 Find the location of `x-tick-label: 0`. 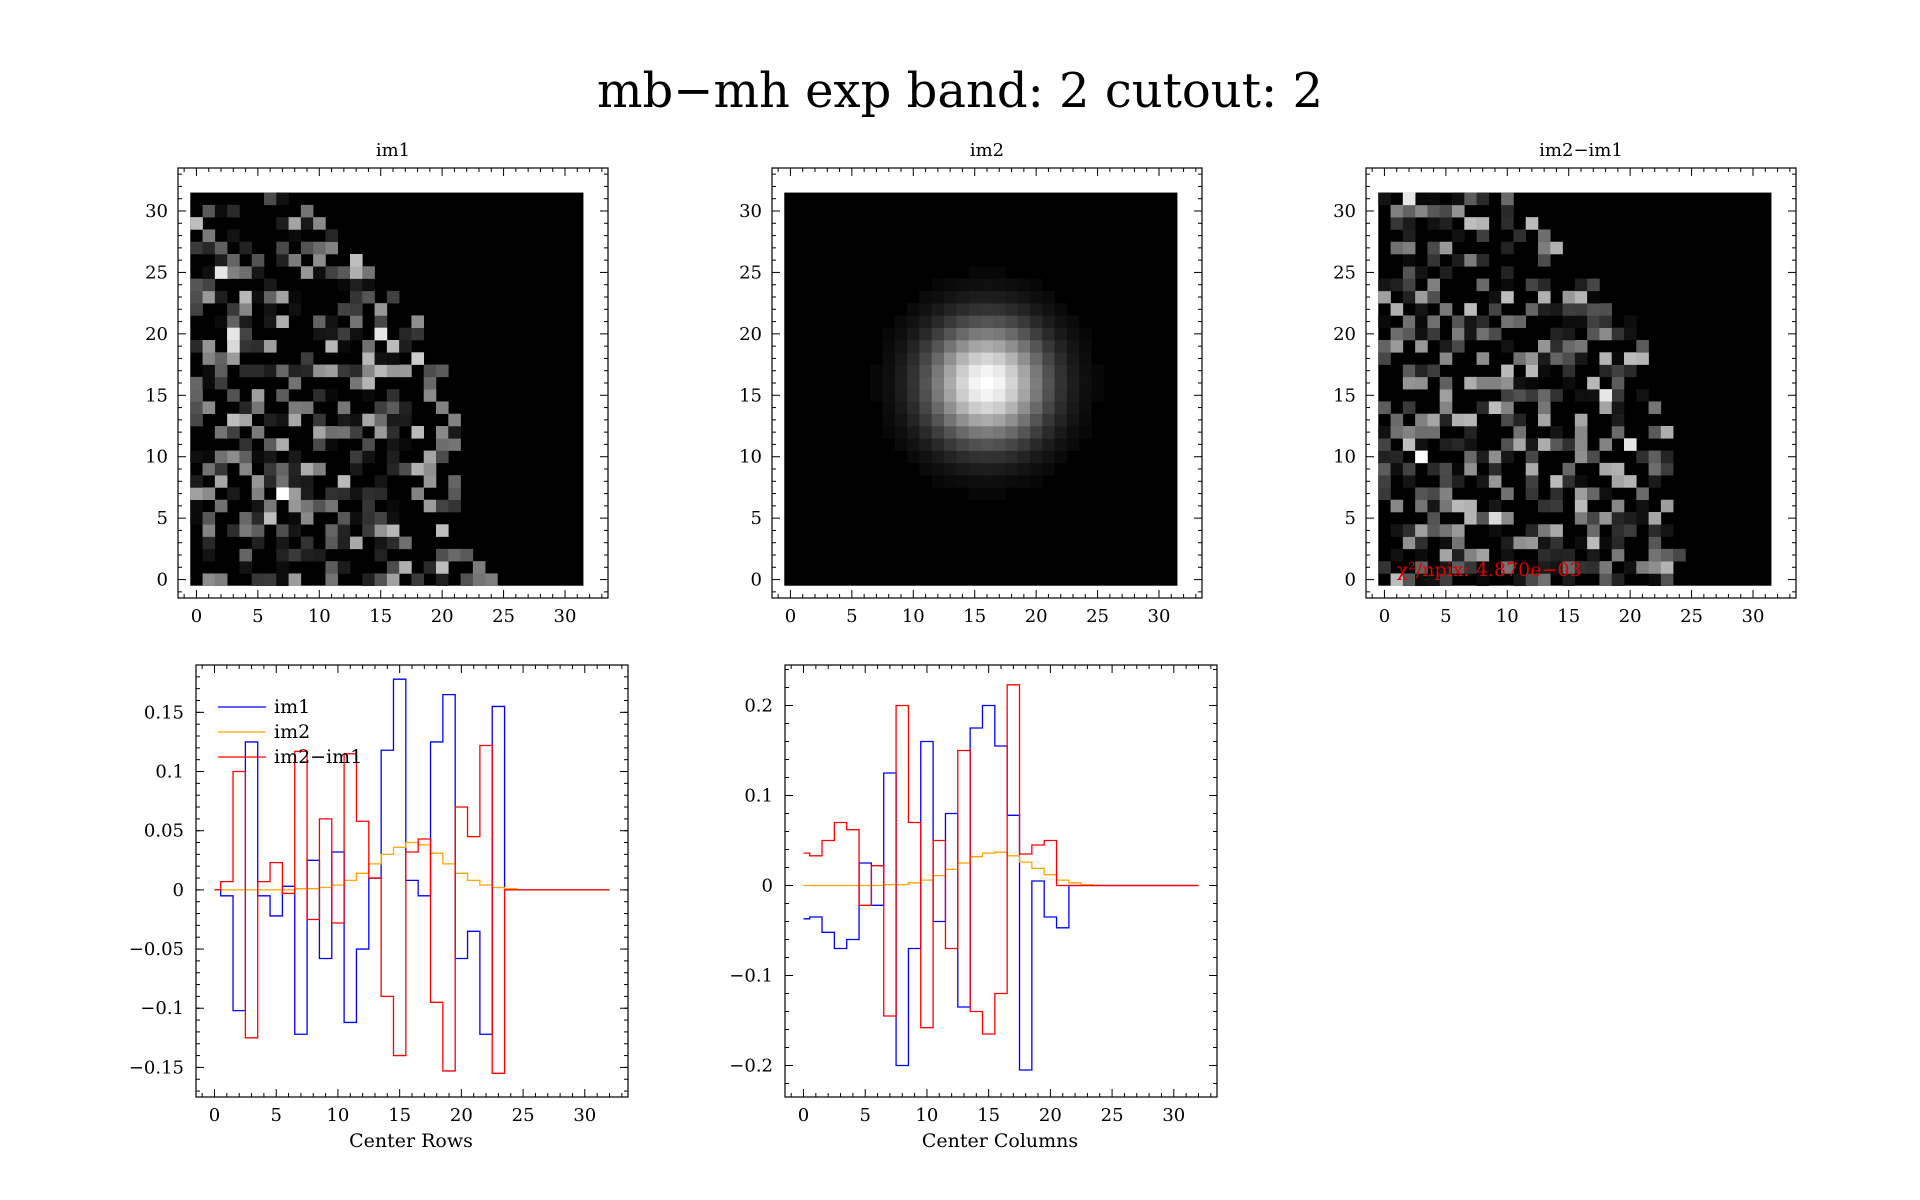

x-tick-label: 0 is located at coordinates (214, 1115).